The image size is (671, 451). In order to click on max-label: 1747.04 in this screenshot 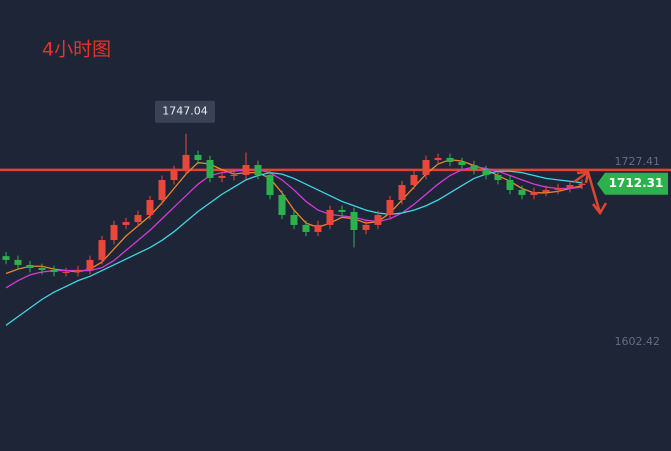, I will do `click(185, 111)`.